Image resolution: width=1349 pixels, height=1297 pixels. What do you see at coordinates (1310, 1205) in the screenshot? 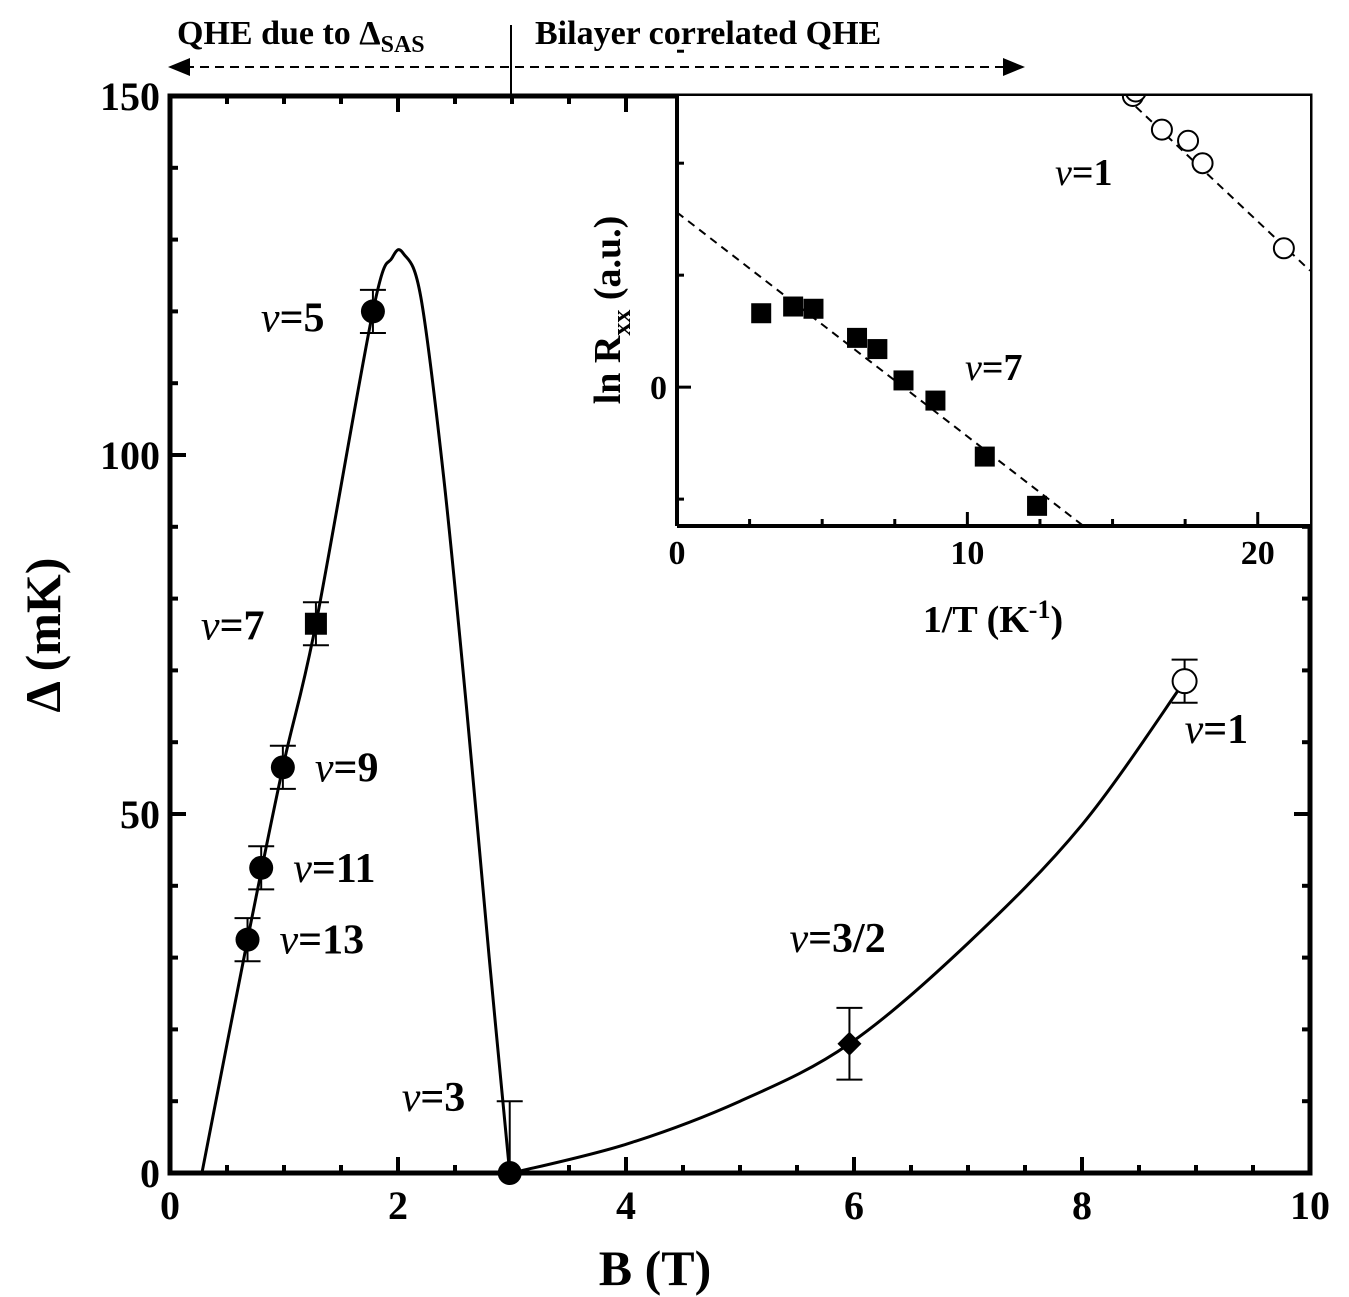
I see `x-tick-label: 10` at bounding box center [1310, 1205].